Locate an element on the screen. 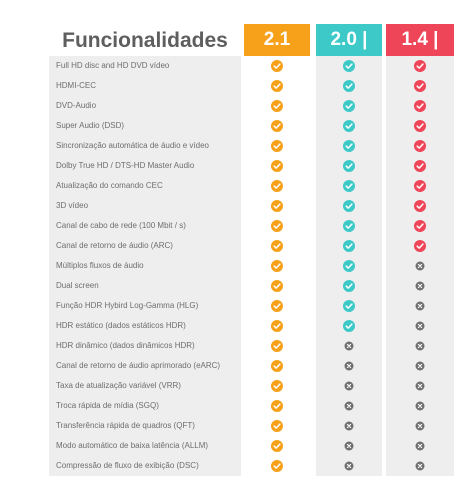 The height and width of the screenshot is (500, 475). table-row: Canal de retorno de áudio (ARC) is located at coordinates (251, 246).